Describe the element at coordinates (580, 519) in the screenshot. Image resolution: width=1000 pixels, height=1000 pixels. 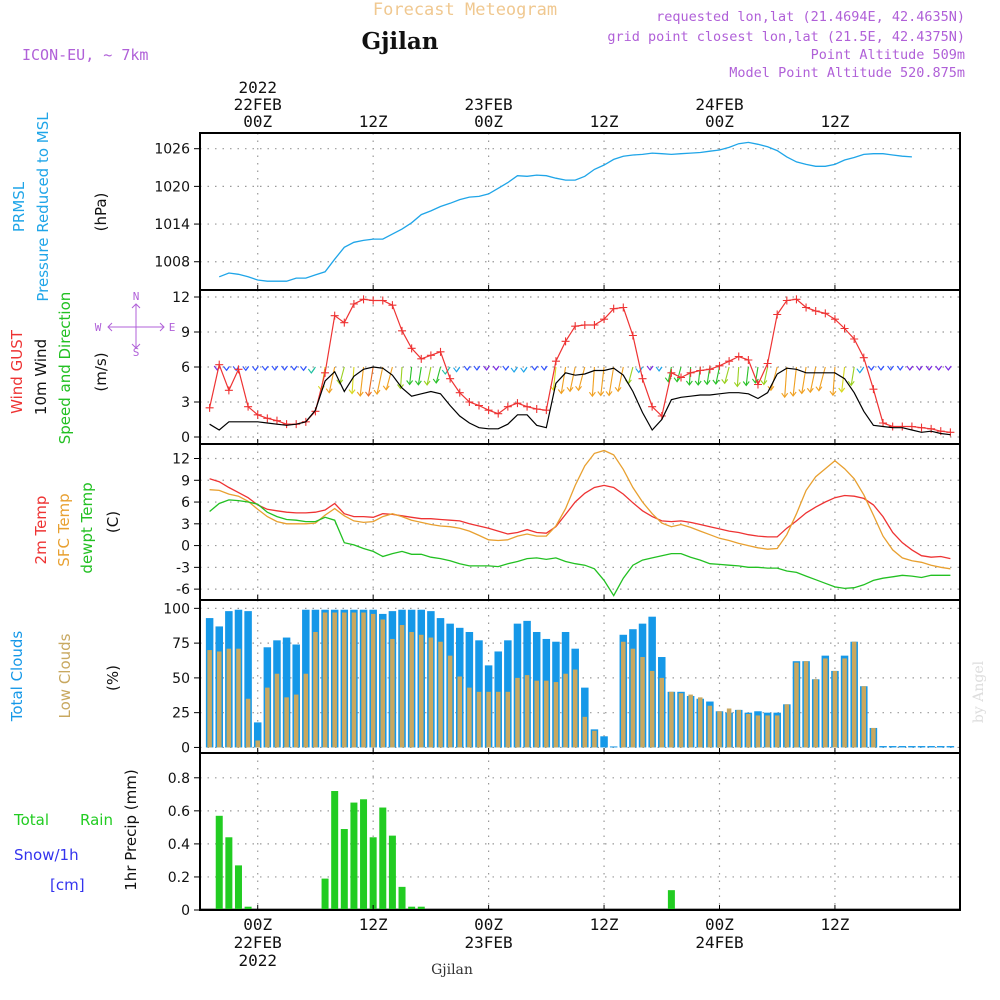
I see `temp-2m-line` at that location.